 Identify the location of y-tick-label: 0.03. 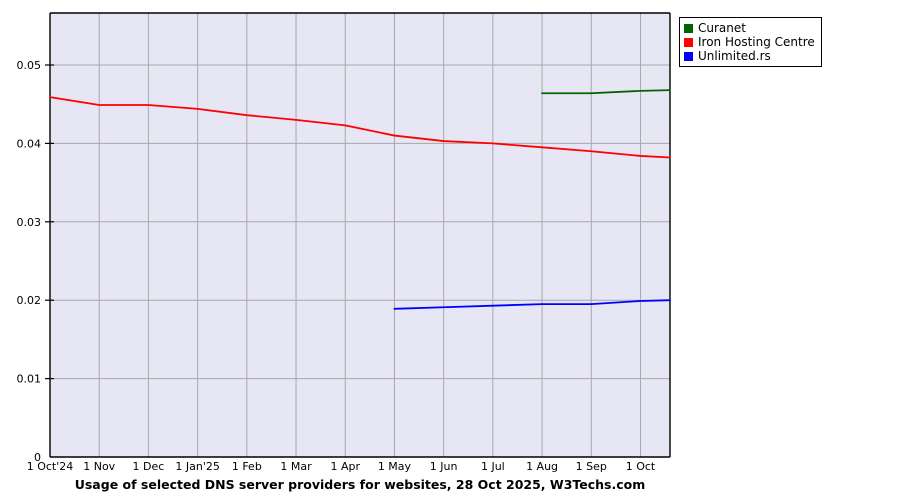
(29, 222).